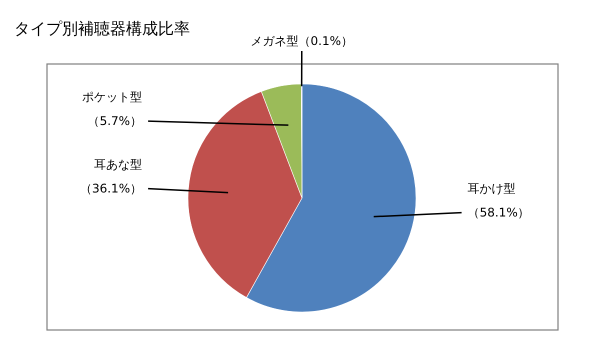 The width and height of the screenshot is (598, 353). Describe the element at coordinates (102, 28) in the screenshot. I see `chart-title: タイプ別補聴器構成比率` at that location.